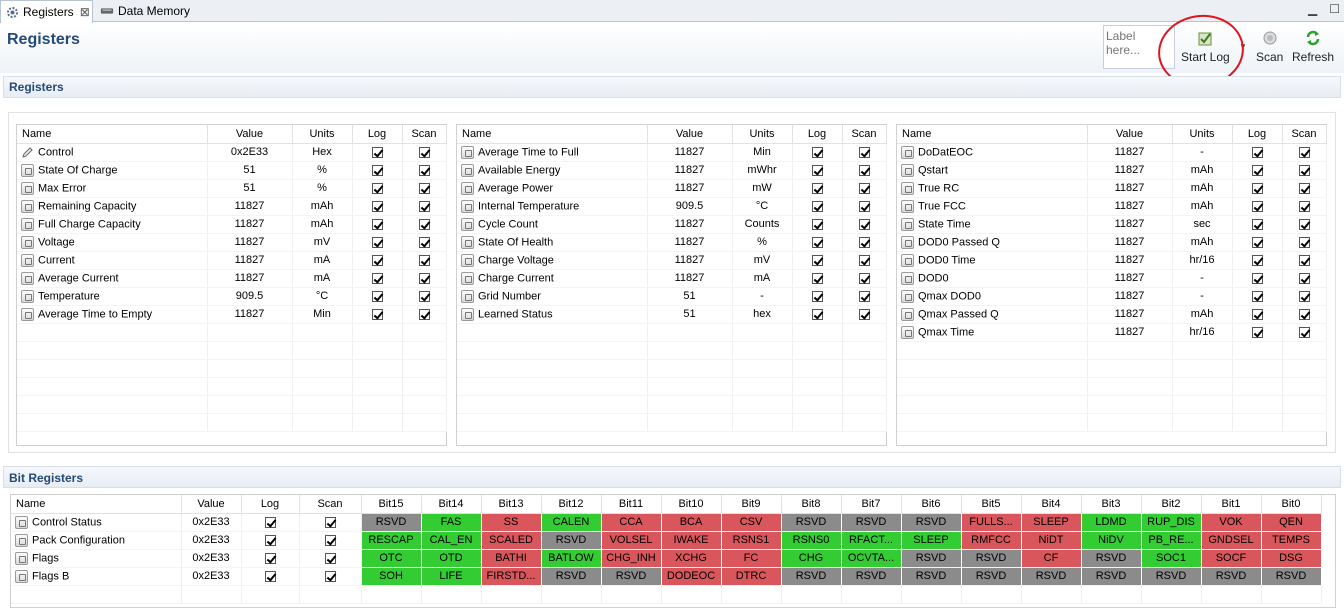 The height and width of the screenshot is (611, 1344). Describe the element at coordinates (691, 540) in the screenshot. I see `bit-cell: IWAKE` at that location.